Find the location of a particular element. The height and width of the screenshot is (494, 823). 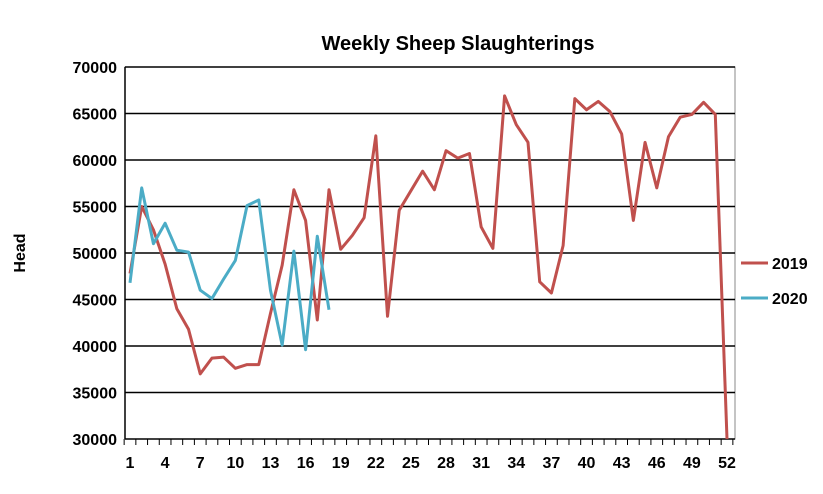

x-tick-label: 1 is located at coordinates (130, 463).